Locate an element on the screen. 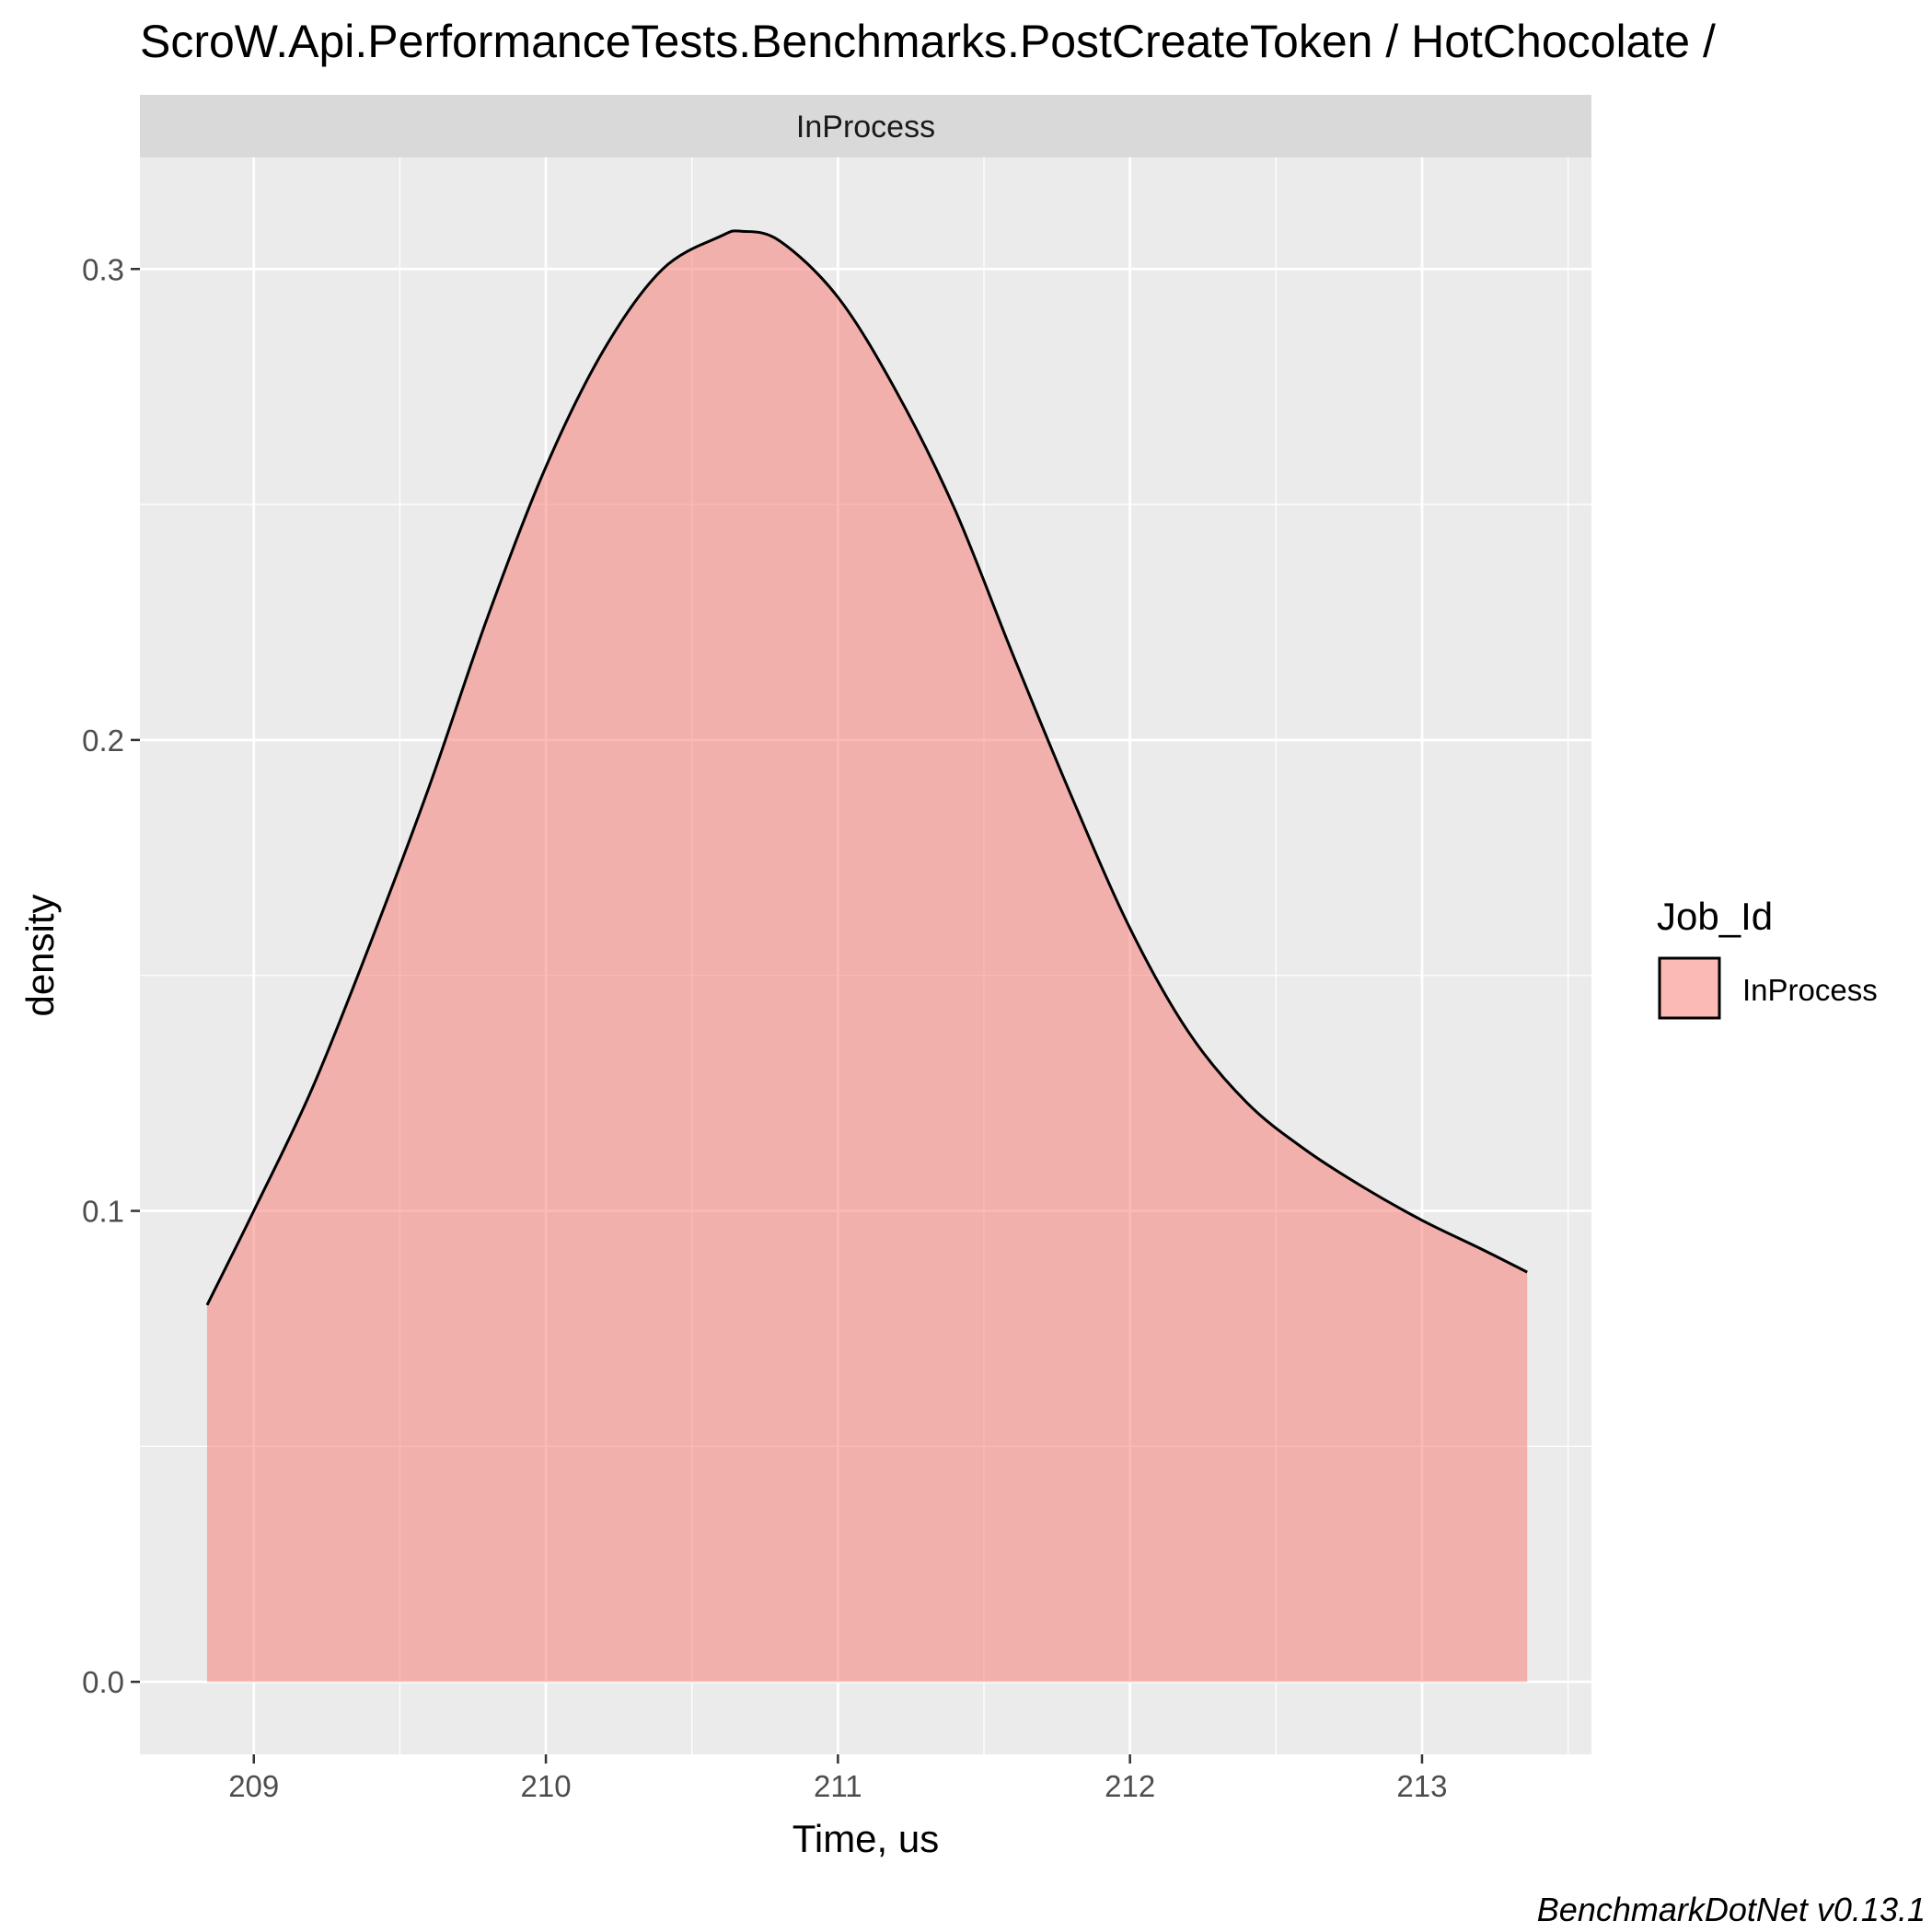 The height and width of the screenshot is (1932, 1932). y-tick-label: 0.3 is located at coordinates (103, 269).